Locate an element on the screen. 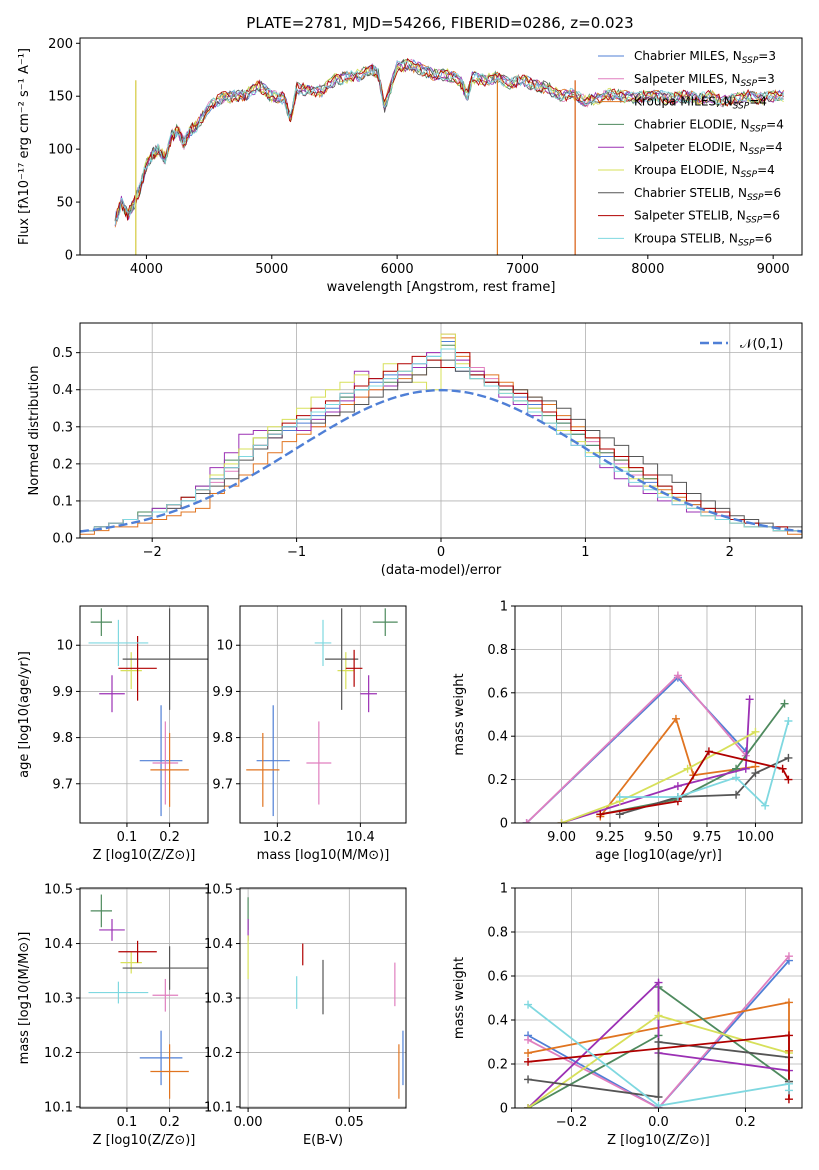 This screenshot has height=1170, width=819. x-axis-label: Z [log10(Z/Z⊙)] is located at coordinates (144, 1140).